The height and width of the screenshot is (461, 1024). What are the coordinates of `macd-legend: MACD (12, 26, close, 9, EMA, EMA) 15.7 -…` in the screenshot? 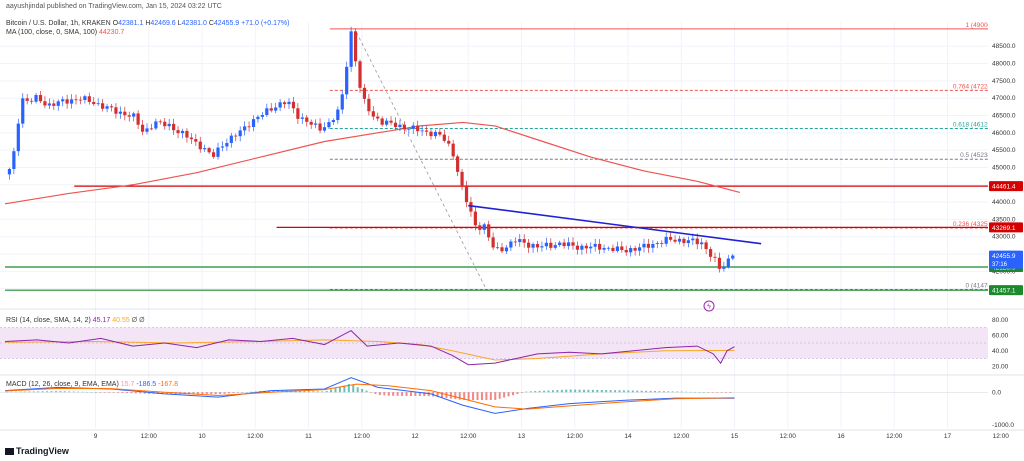 It's located at (92, 384).